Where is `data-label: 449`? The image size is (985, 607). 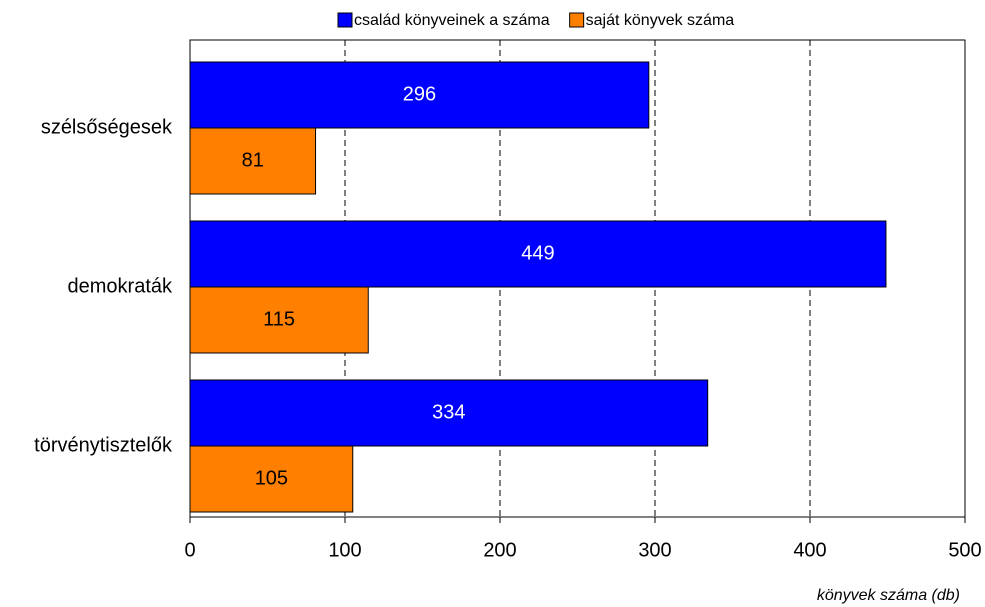 data-label: 449 is located at coordinates (537, 253).